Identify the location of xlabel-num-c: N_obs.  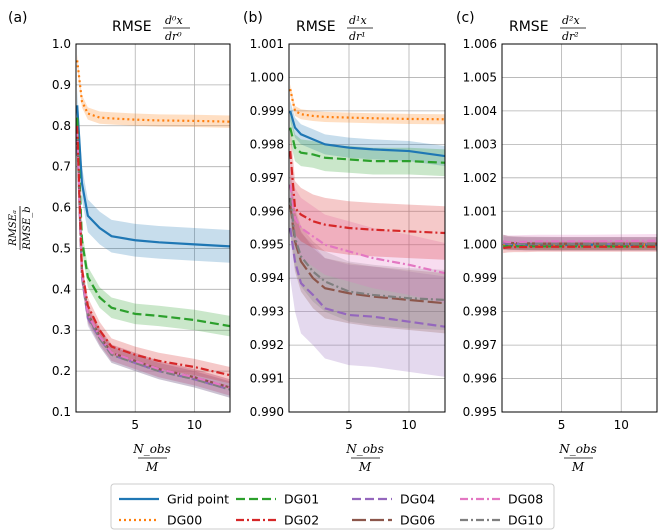
(577, 449).